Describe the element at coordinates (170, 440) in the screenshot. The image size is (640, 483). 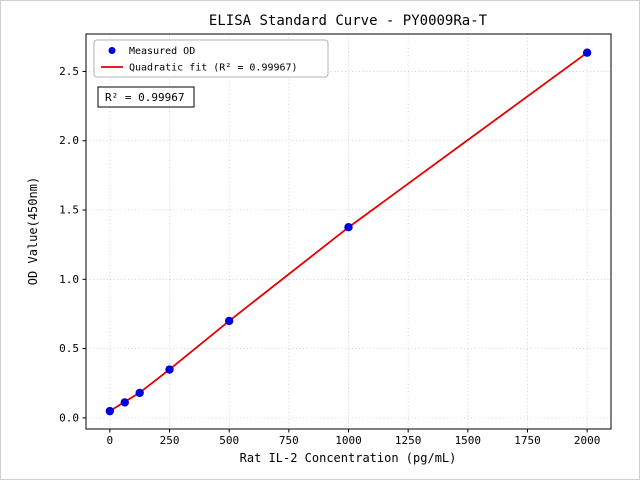
I see `x-tick-label: 250` at that location.